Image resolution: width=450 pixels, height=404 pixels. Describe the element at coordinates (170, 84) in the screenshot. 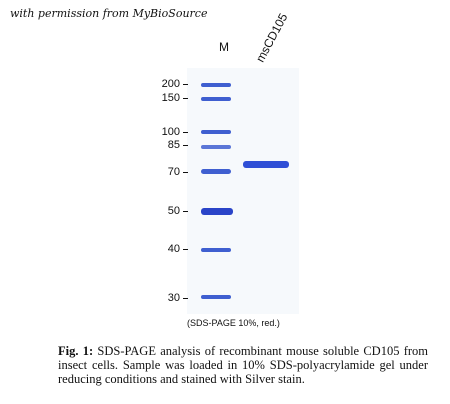

I see `mw-label-200: 200` at that location.